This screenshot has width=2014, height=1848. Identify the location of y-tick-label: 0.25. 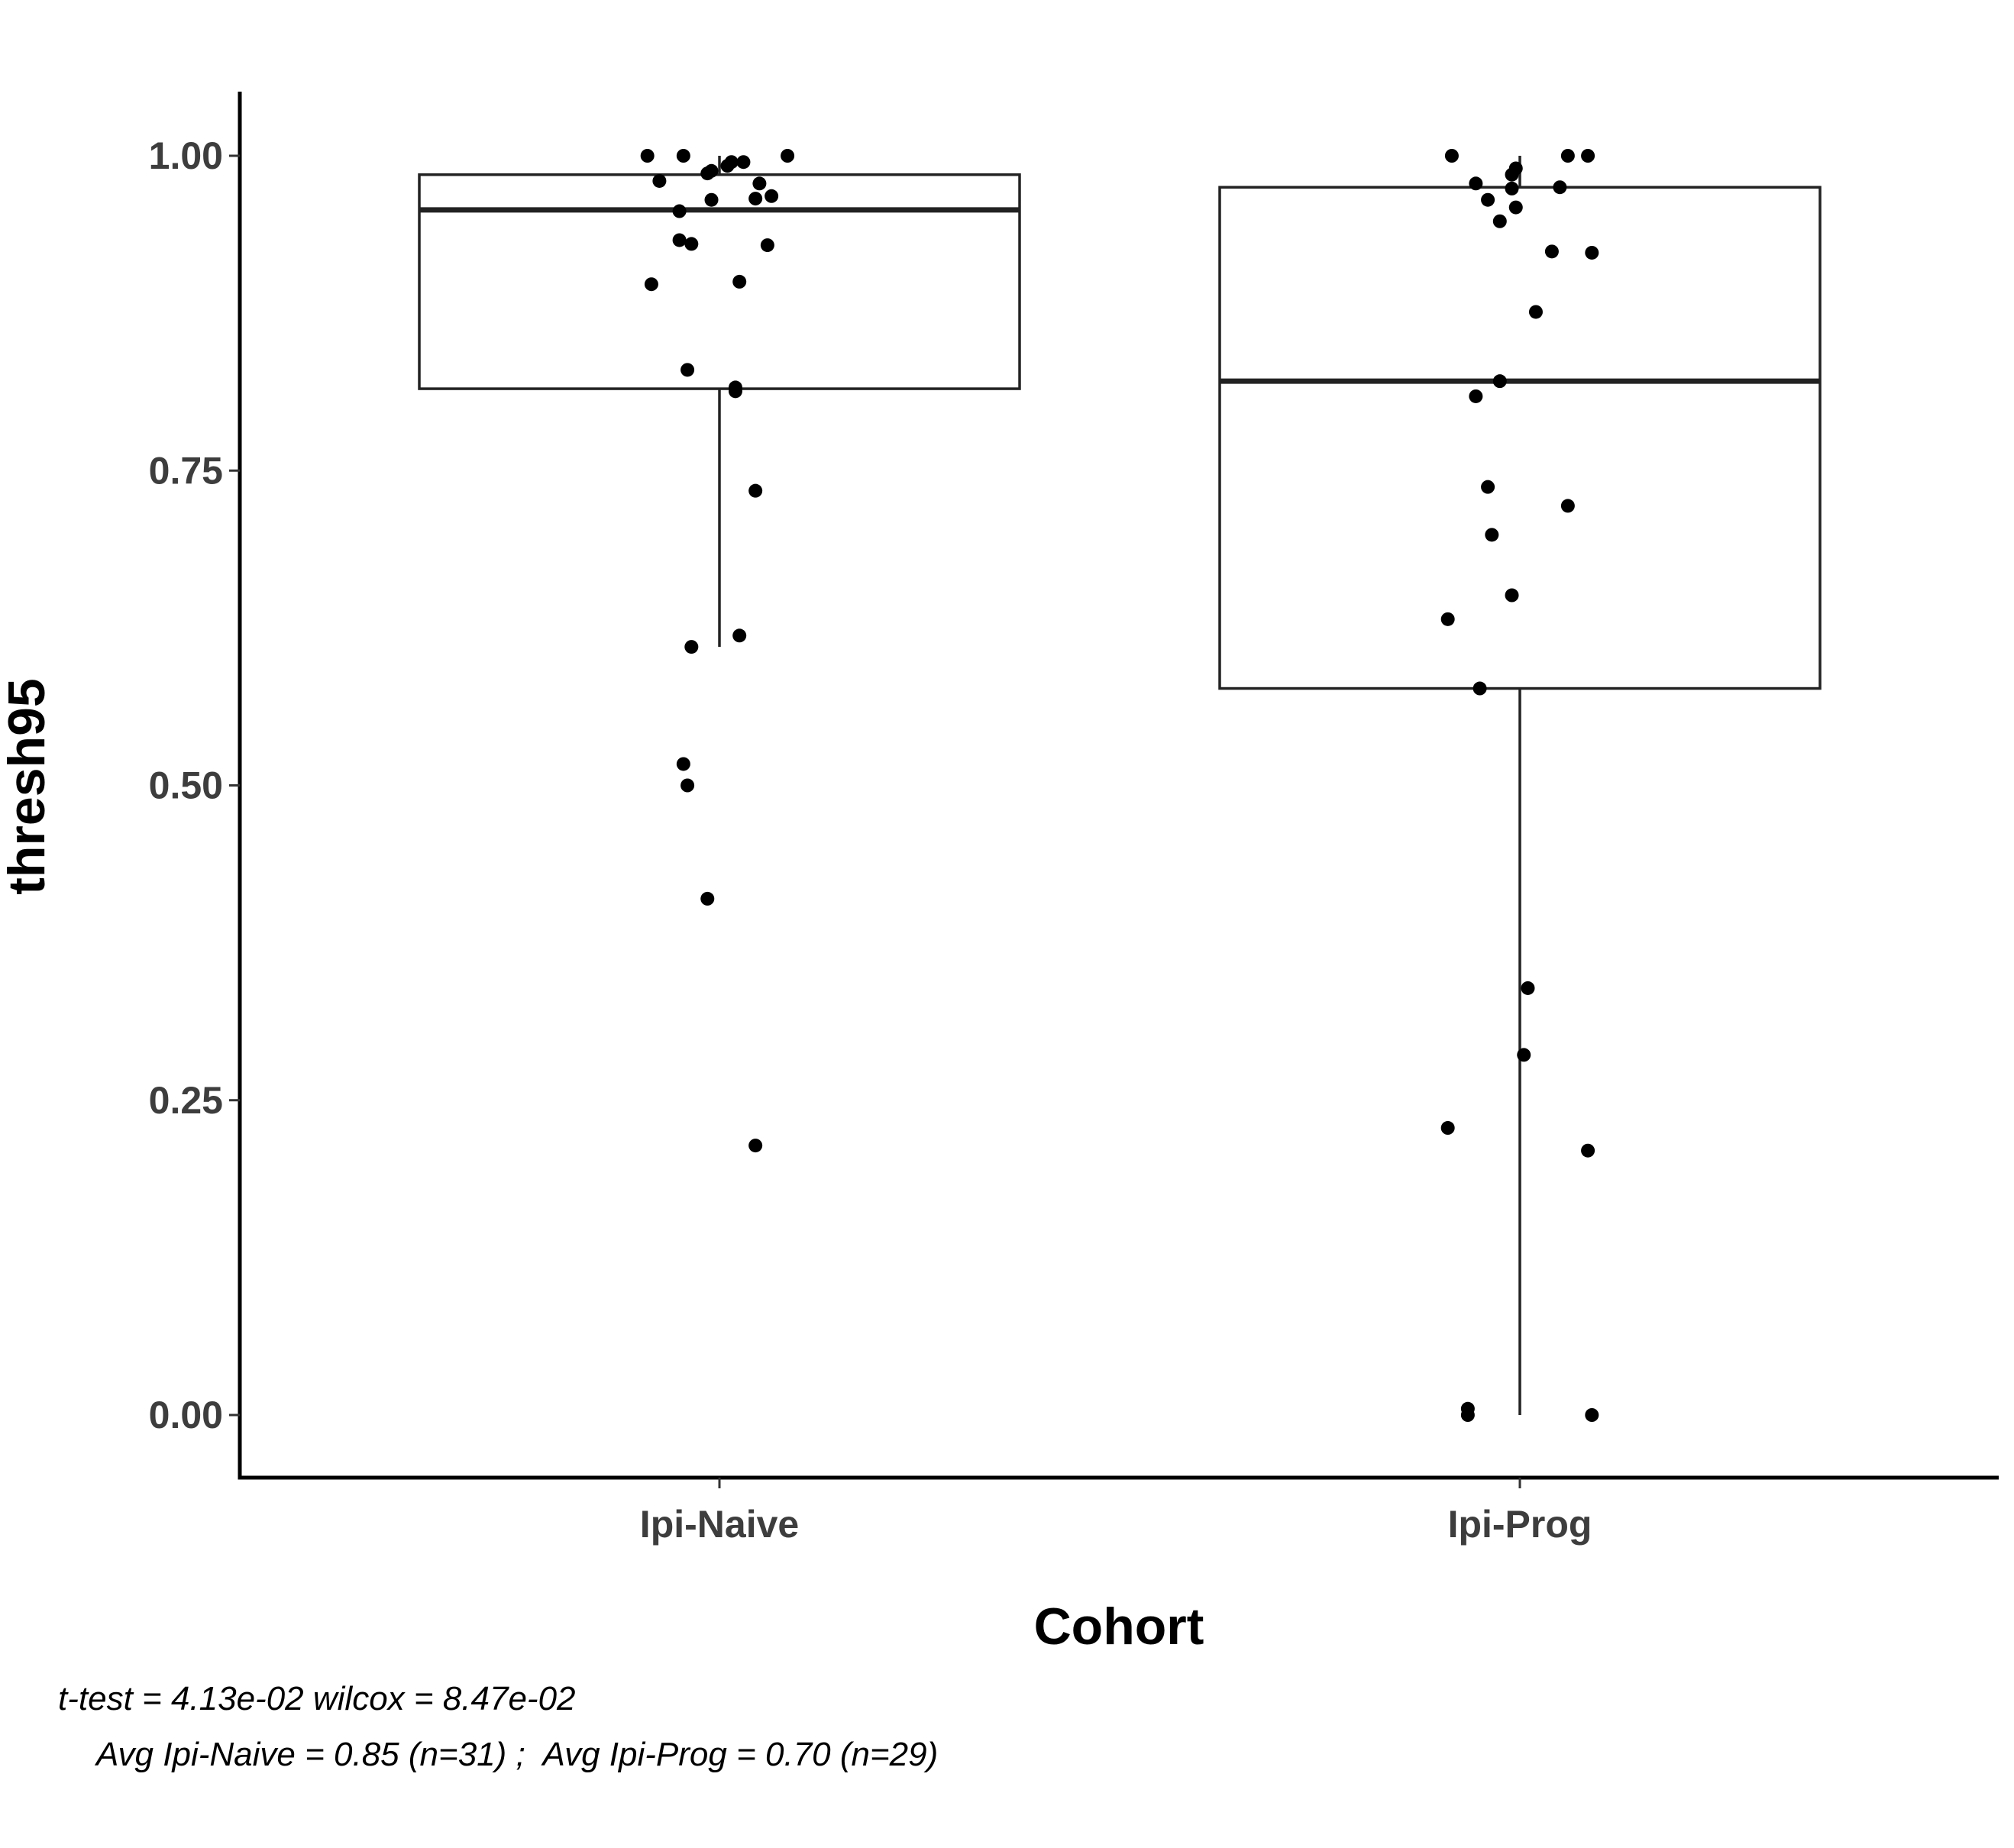
(186, 1100).